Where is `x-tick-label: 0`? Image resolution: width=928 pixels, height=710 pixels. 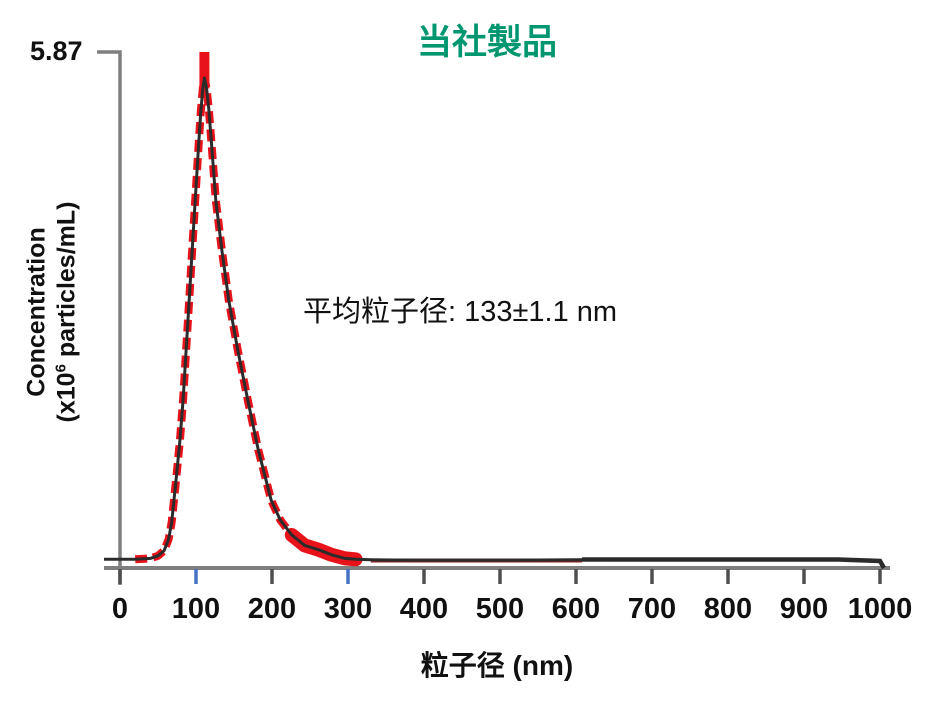 x-tick-label: 0 is located at coordinates (120, 609).